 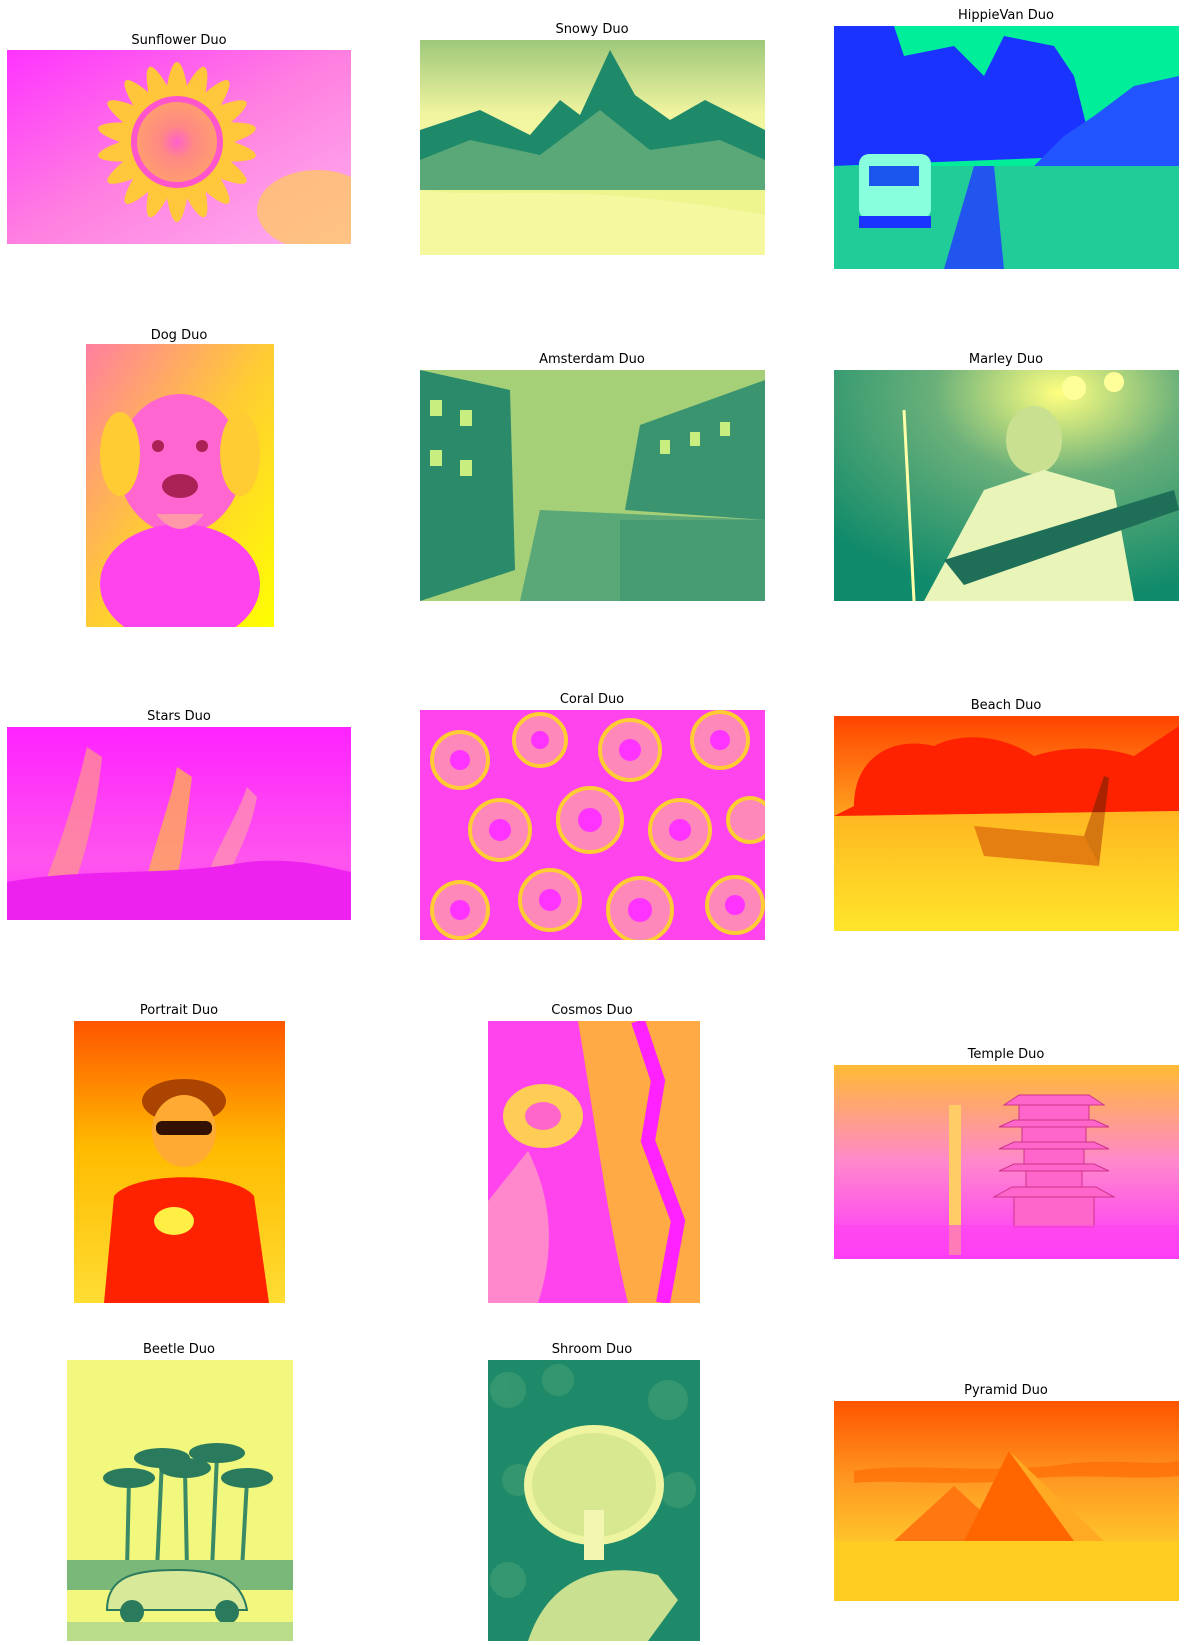 What do you see at coordinates (592, 1010) in the screenshot?
I see `panel-title-cosmos: Cosmos Duo` at bounding box center [592, 1010].